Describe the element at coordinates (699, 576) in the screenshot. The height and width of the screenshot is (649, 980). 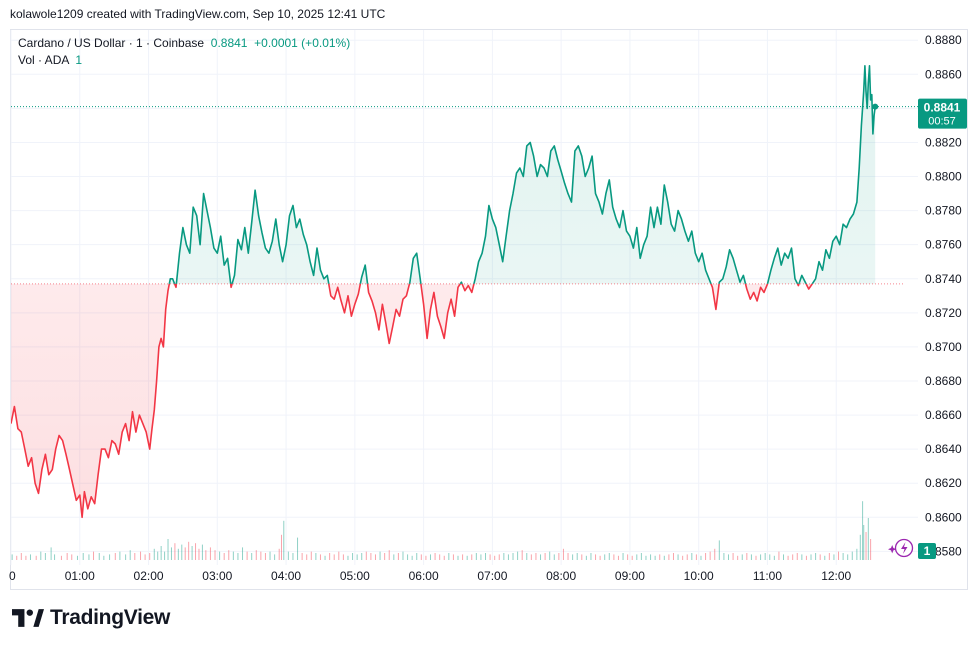
I see `x-tick-label: 10:00` at that location.